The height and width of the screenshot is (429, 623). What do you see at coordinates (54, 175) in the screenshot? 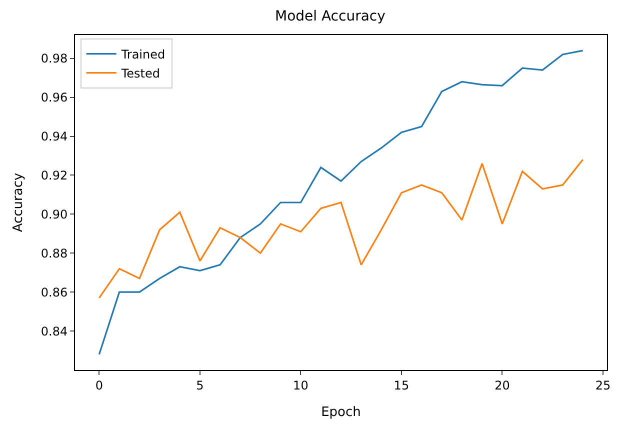
I see `y-tick-label: 0.92` at bounding box center [54, 175].